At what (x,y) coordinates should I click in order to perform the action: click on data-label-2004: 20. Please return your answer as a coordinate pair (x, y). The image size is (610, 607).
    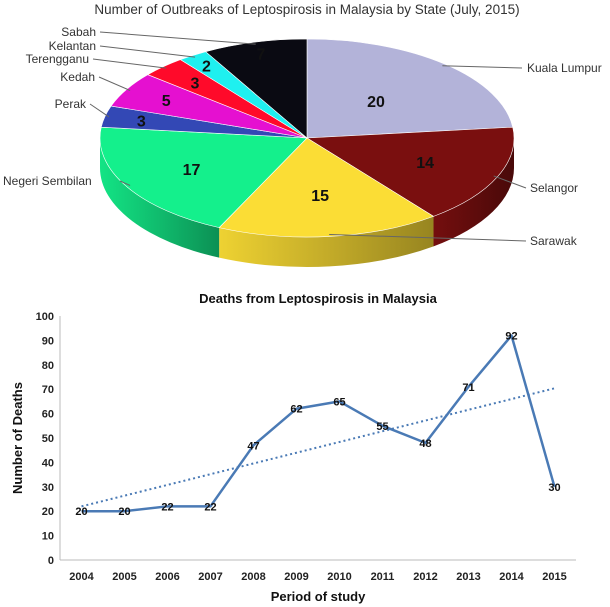
    Looking at the image, I should click on (81, 512).